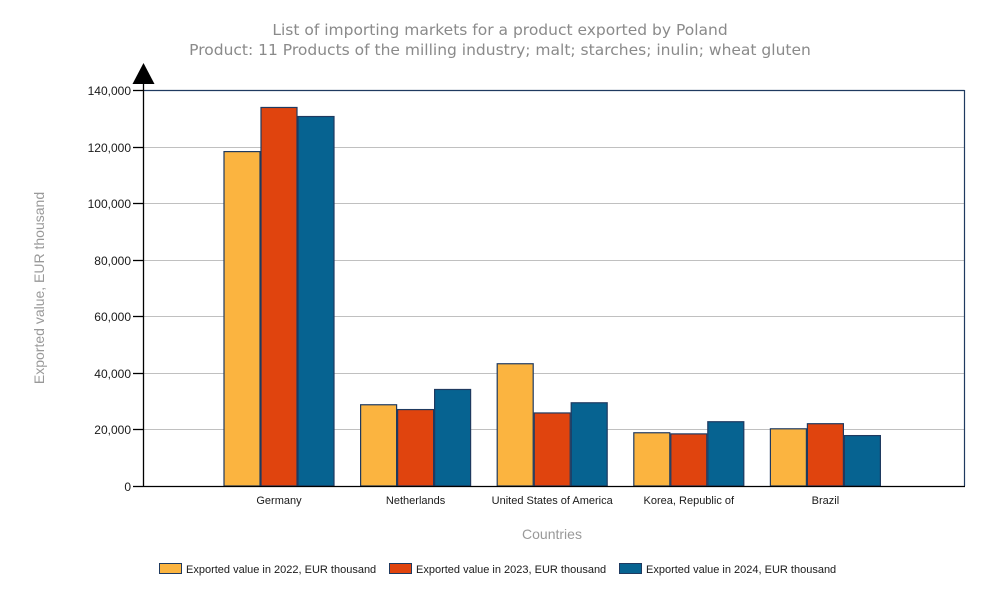 The height and width of the screenshot is (600, 1000). I want to click on y-axis-title: Exported value, EUR thousand, so click(39, 288).